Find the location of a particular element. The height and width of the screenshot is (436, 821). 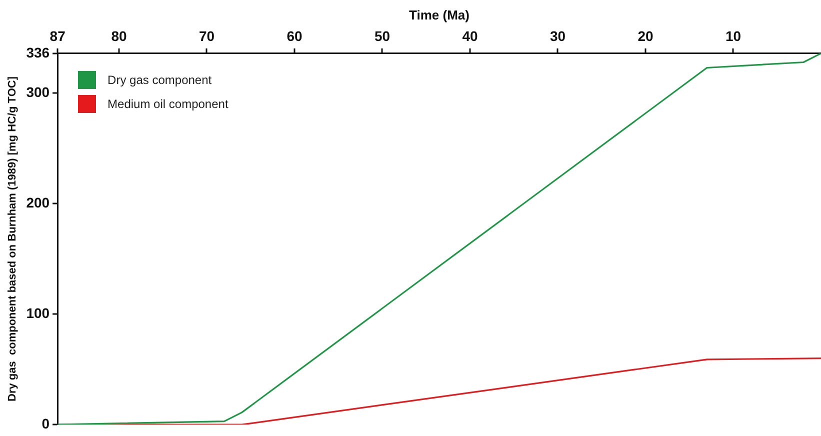

y-axis-title: Dry gas component based on Burnham (1989) [mg HC/g TOC] is located at coordinates (12, 239).